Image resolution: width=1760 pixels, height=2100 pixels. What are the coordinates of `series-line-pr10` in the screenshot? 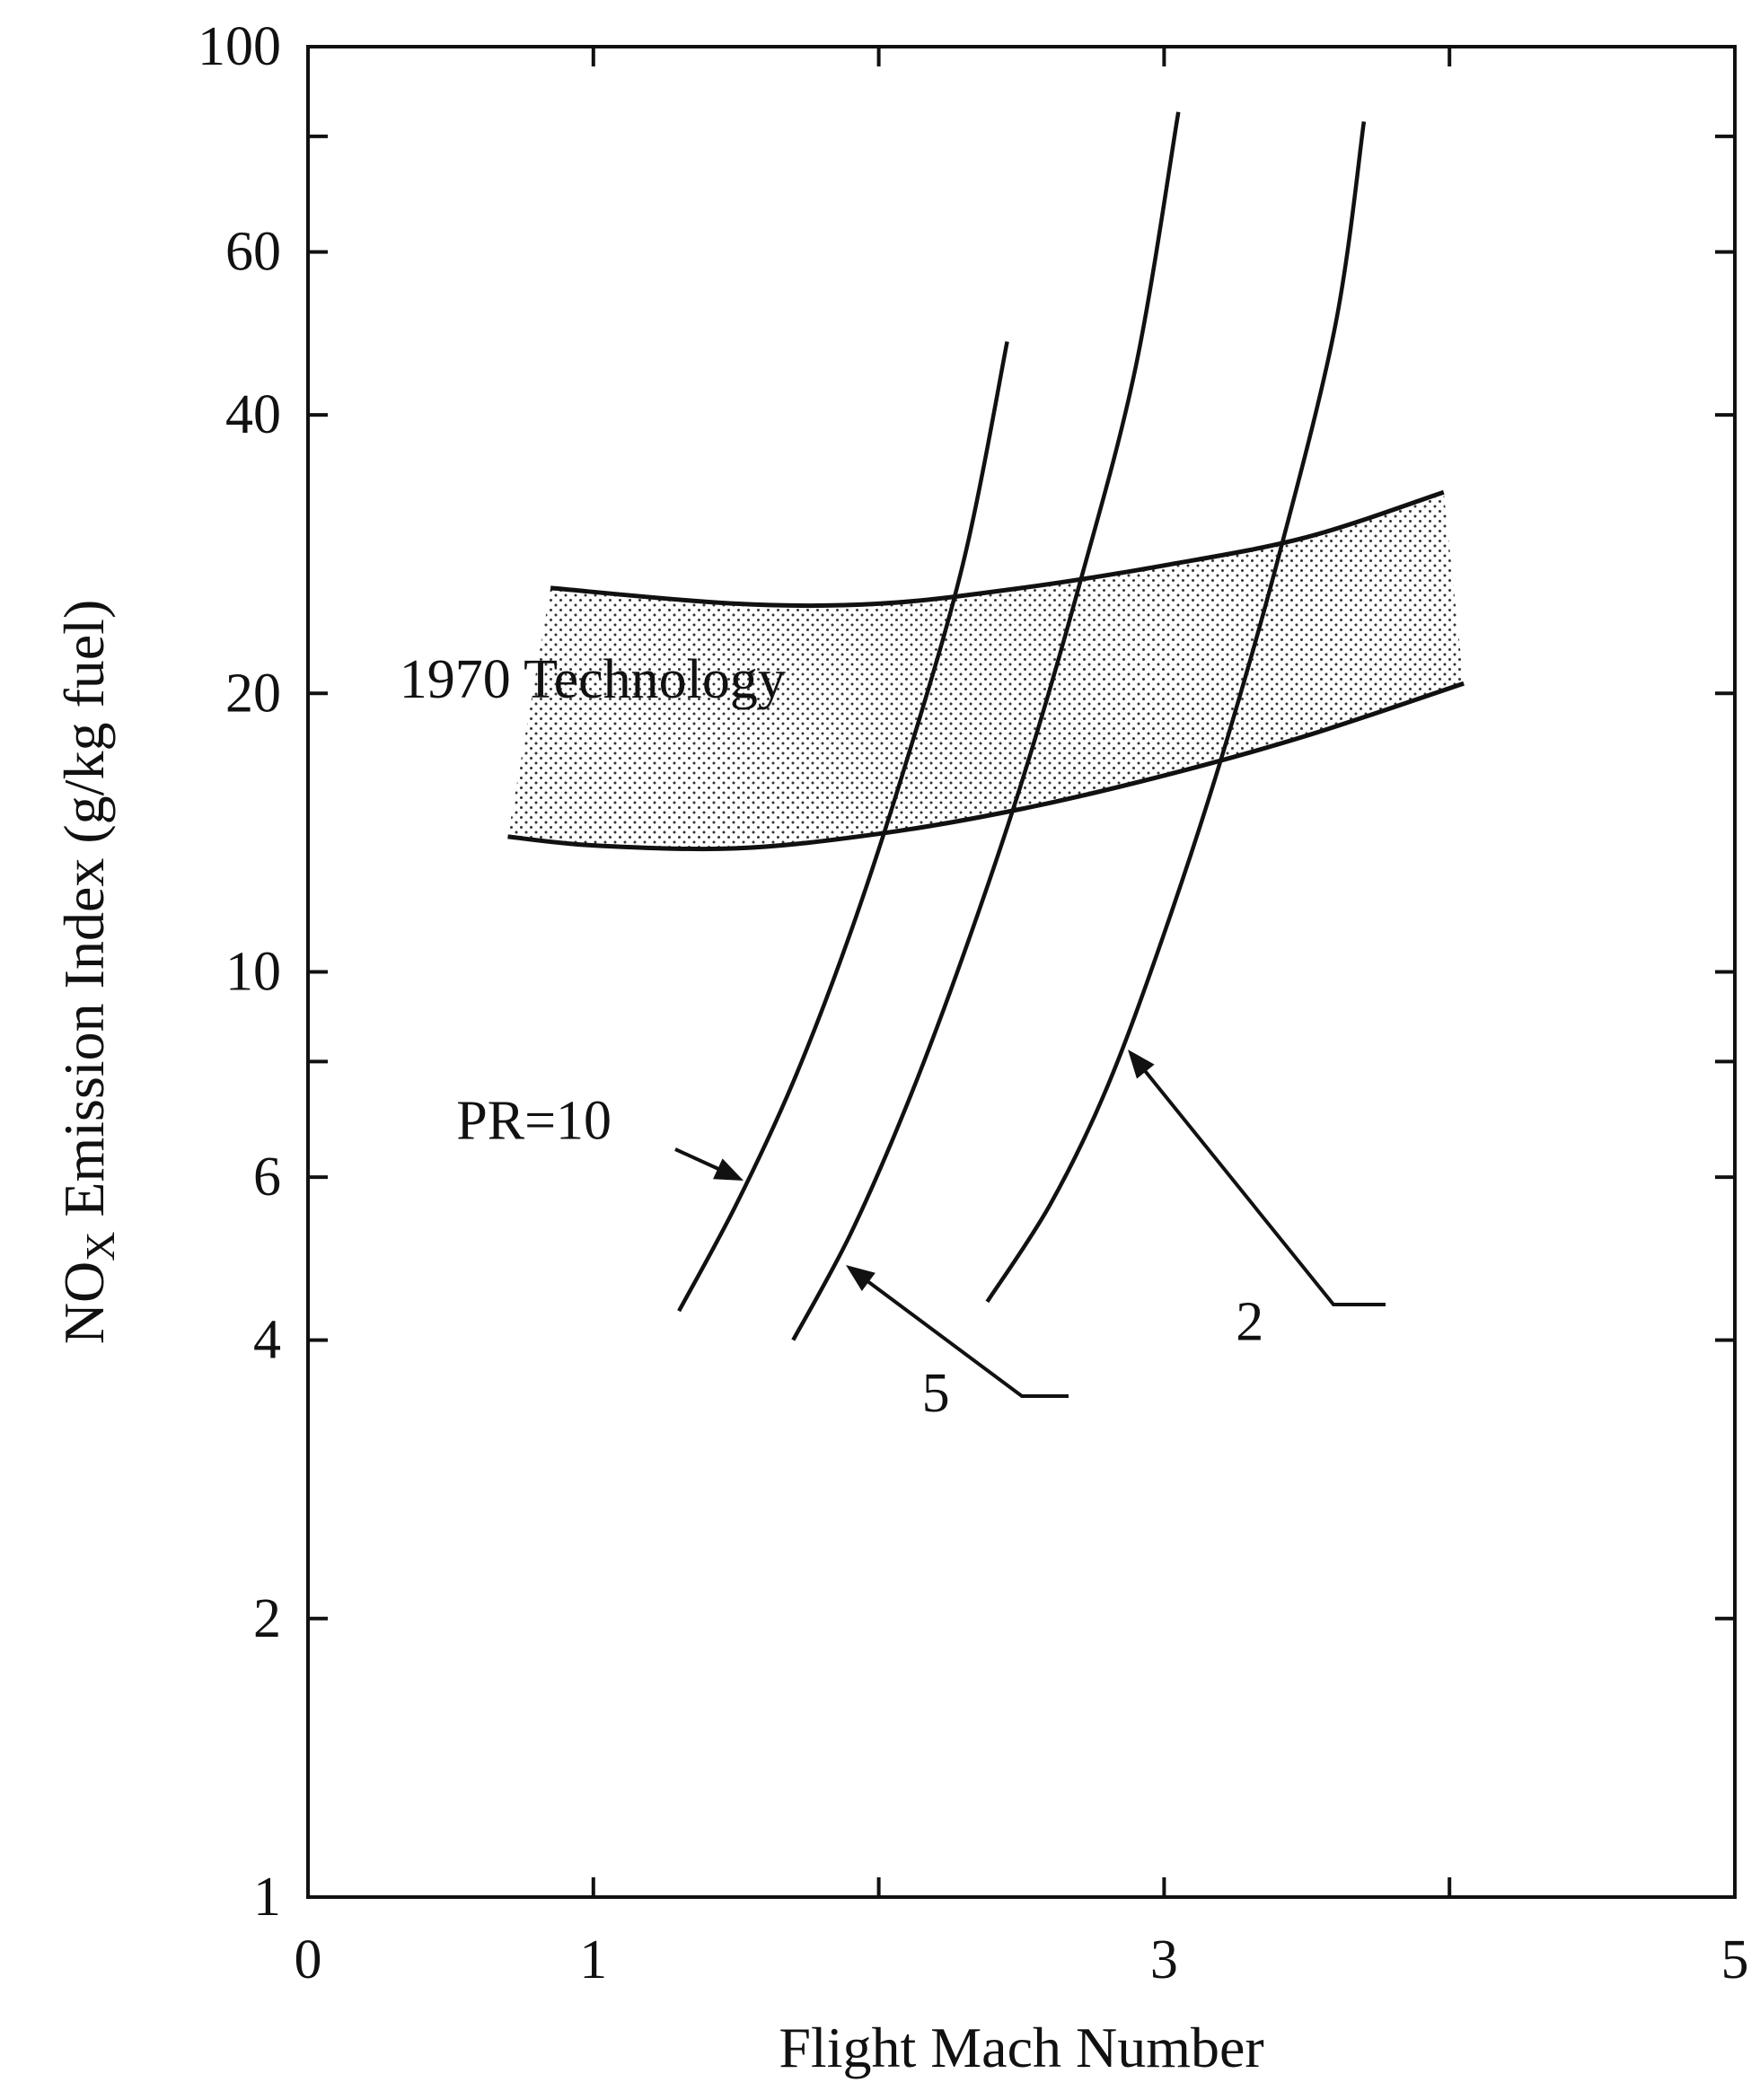 It's located at (843, 827).